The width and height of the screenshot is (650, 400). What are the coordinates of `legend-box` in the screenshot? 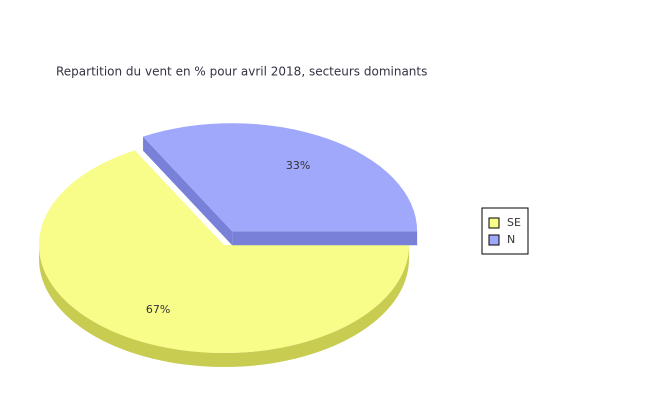 It's located at (505, 231).